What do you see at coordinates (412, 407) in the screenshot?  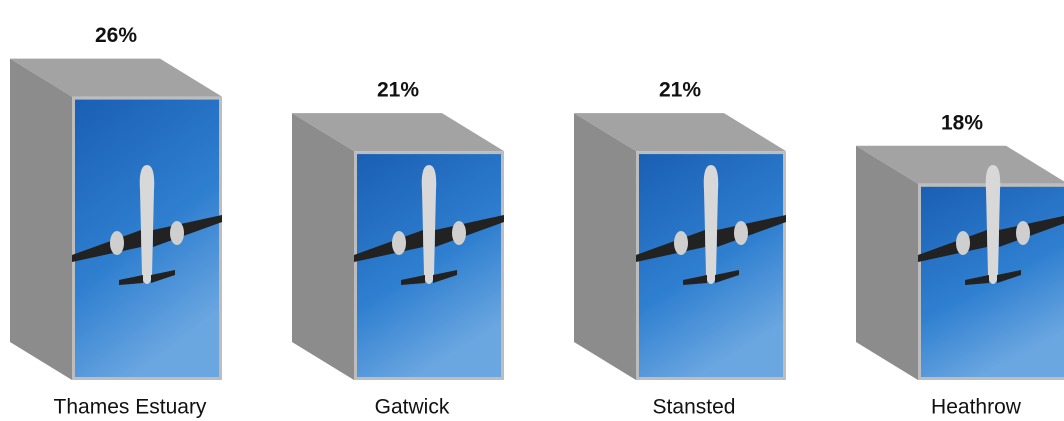 I see `x-tick-label: Gatwick` at bounding box center [412, 407].